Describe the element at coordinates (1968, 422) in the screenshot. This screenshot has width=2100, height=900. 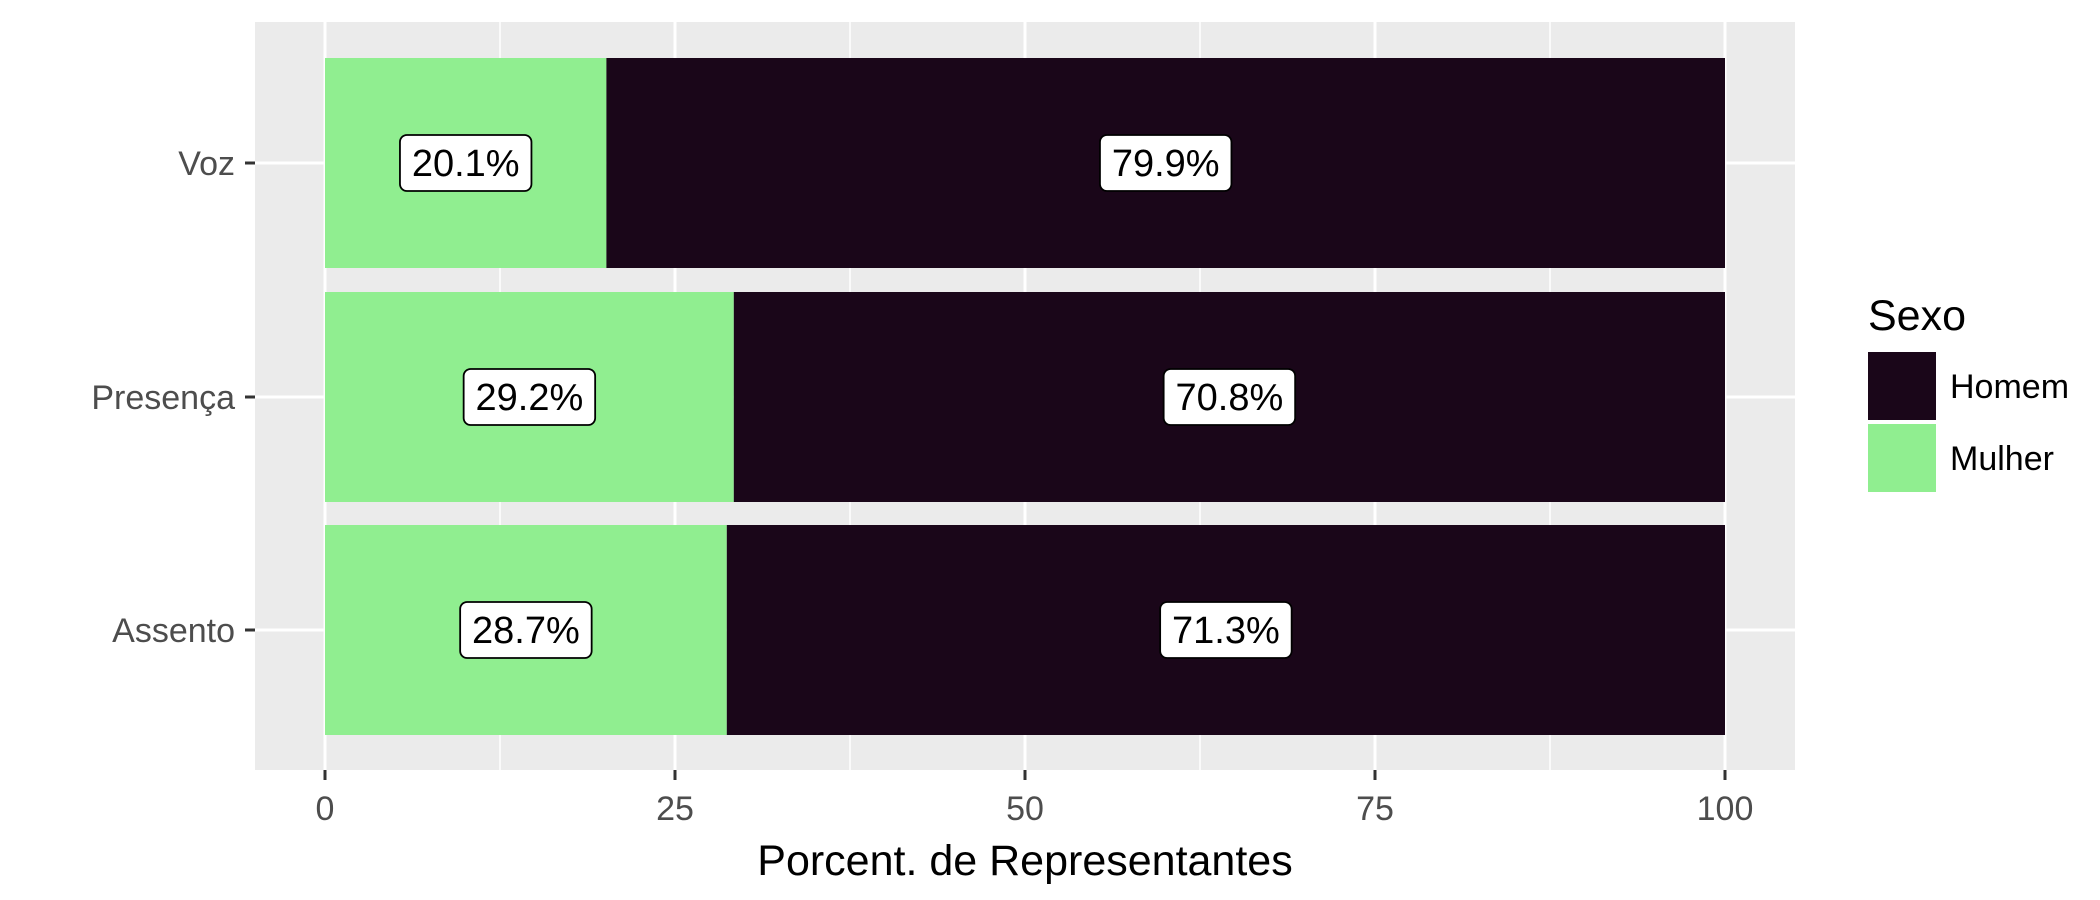
I see `legend-keys: Homem Mulher` at that location.